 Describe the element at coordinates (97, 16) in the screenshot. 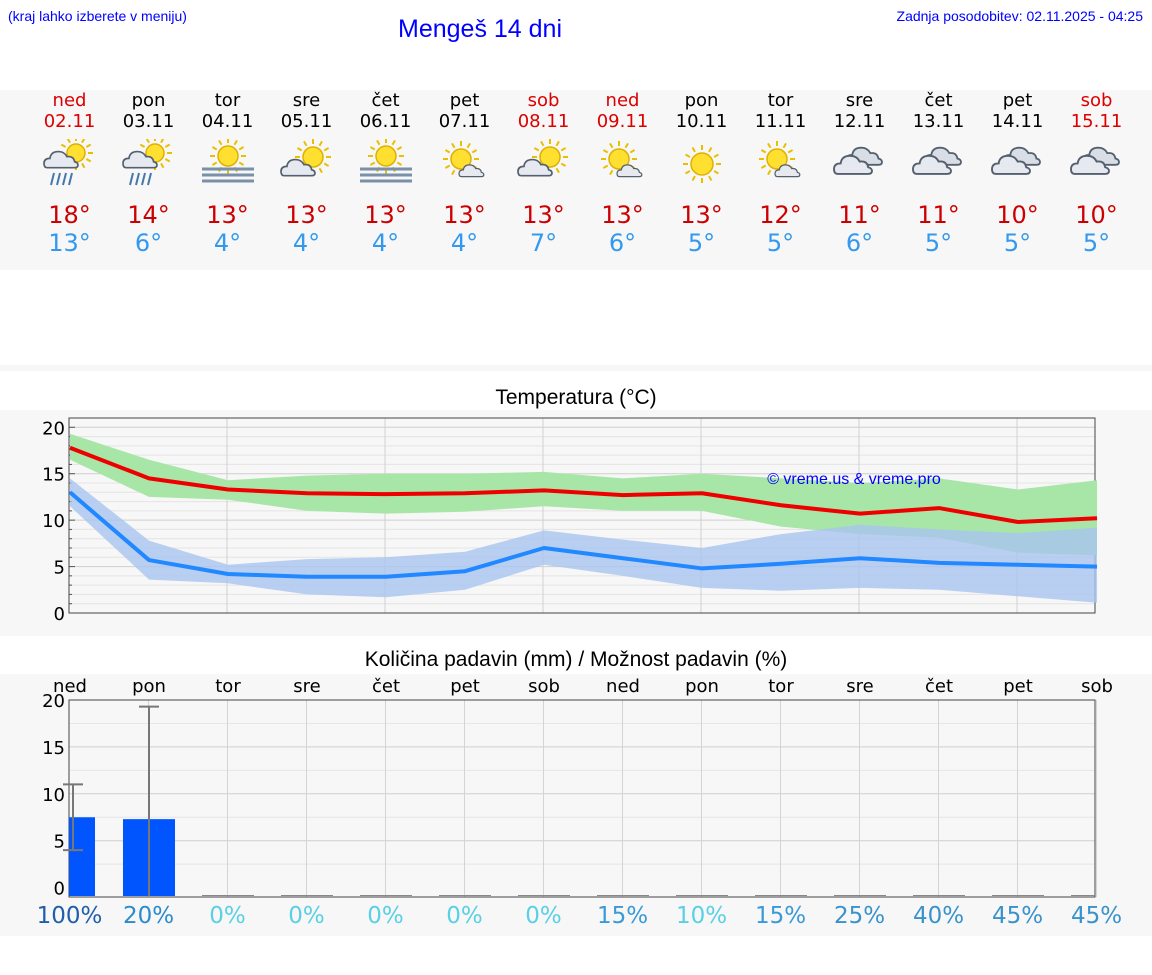

I see `location-hint: (kraj lahko izberete v meniju)` at that location.